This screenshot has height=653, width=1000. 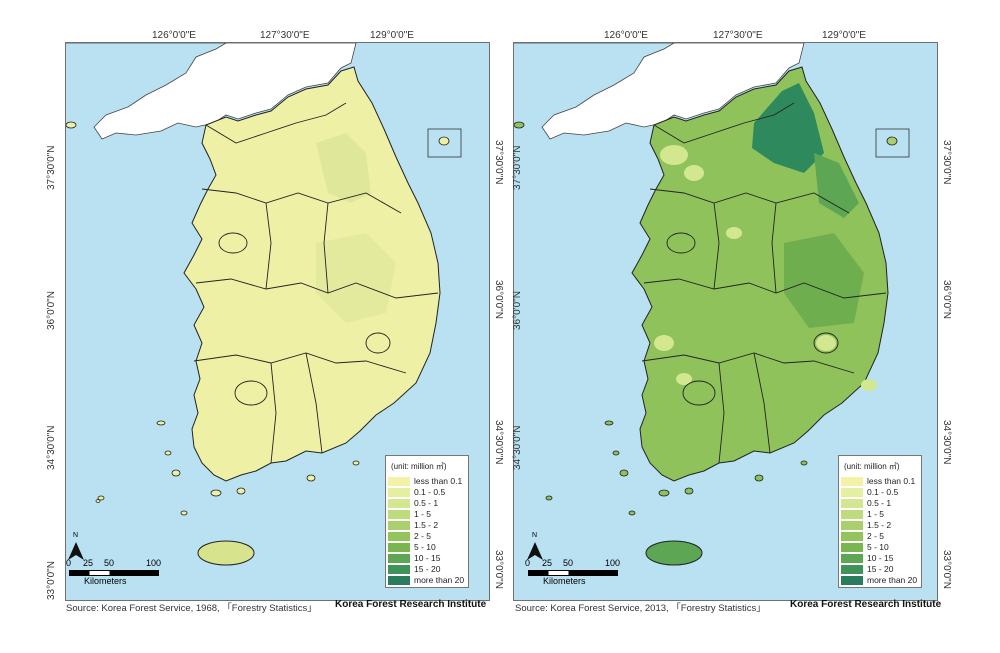 What do you see at coordinates (824, 280) in the screenshot?
I see `region-gyeongbuk-mid` at bounding box center [824, 280].